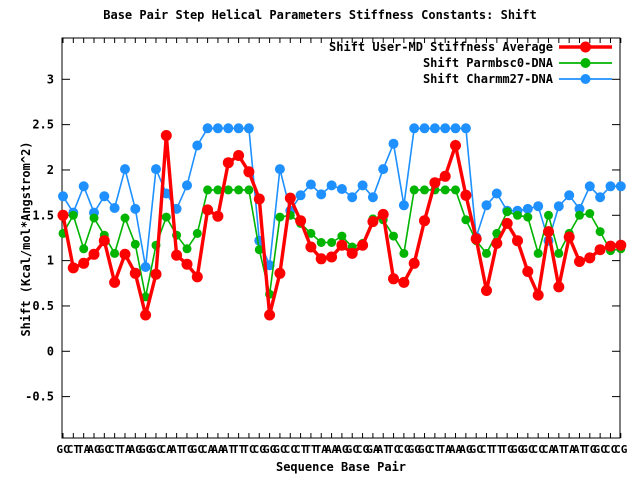 The height and width of the screenshot is (480, 640). I want to click on x-tick-label: GA, so click(373, 449).